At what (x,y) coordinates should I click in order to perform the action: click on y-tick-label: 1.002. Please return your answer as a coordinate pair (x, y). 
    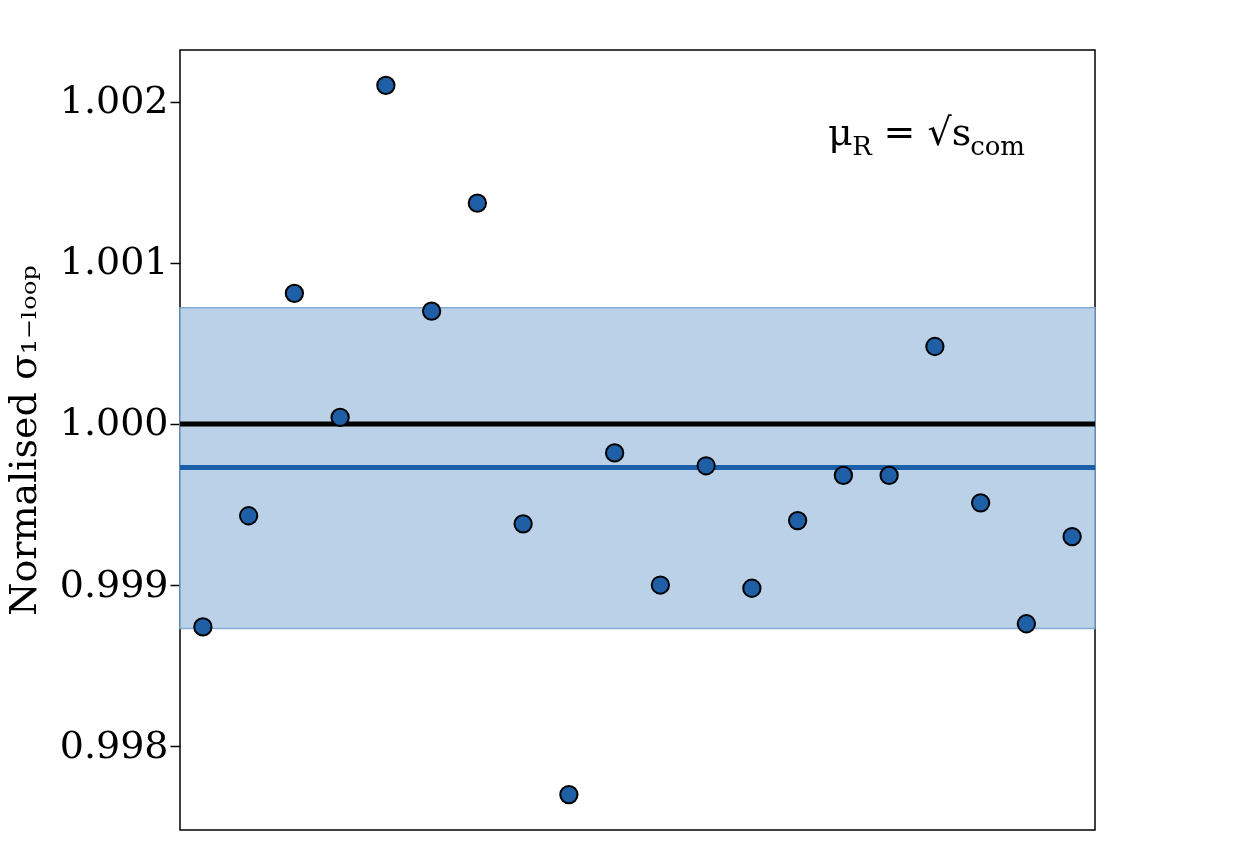
    Looking at the image, I should click on (114, 100).